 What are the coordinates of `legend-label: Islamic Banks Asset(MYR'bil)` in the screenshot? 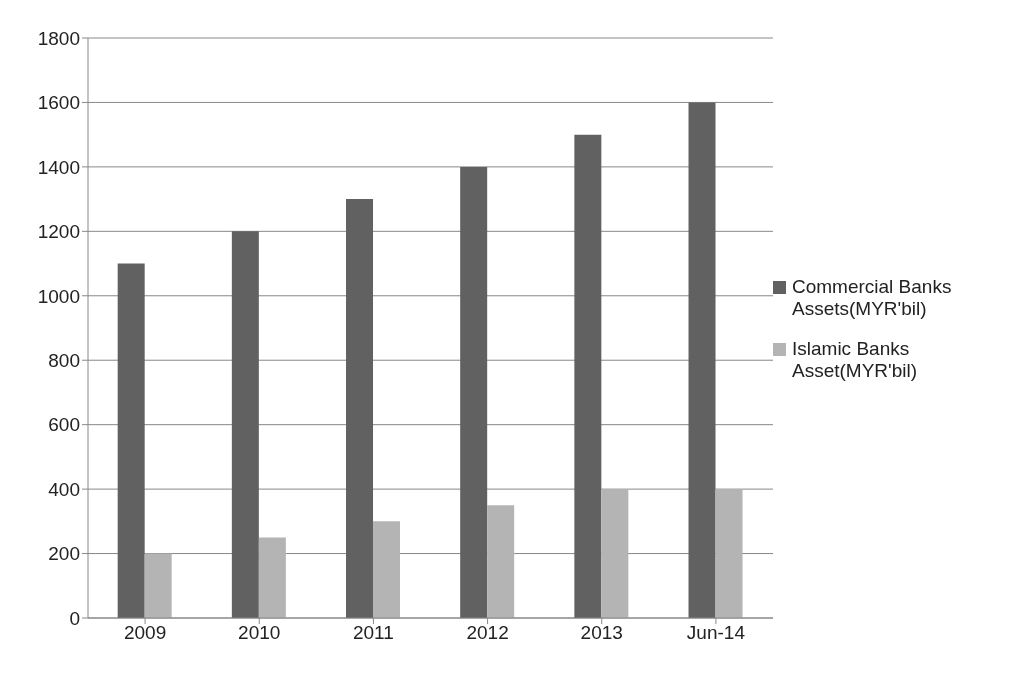 It's located at (855, 360).